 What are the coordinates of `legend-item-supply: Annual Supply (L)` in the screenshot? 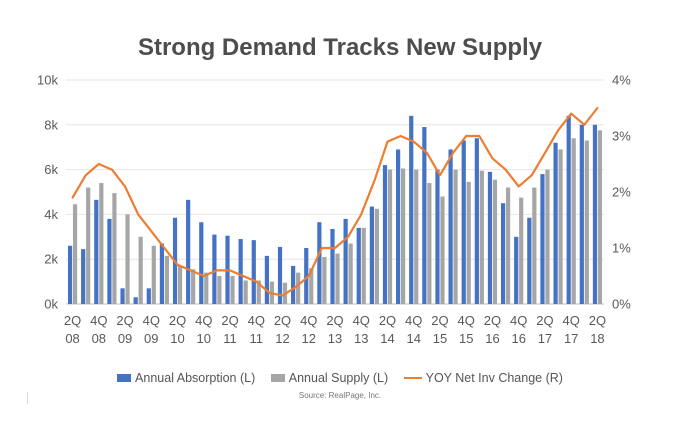 It's located at (329, 377).